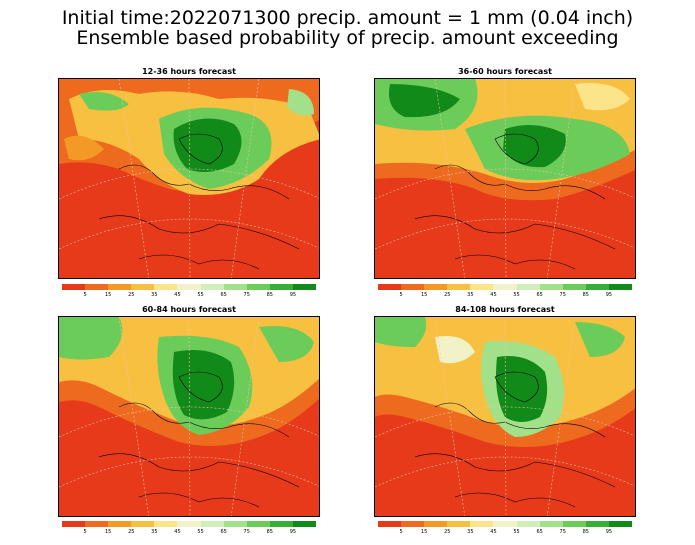  Describe the element at coordinates (505, 71) in the screenshot. I see `panel-title-36-60: 36-60 hours forecast` at that location.